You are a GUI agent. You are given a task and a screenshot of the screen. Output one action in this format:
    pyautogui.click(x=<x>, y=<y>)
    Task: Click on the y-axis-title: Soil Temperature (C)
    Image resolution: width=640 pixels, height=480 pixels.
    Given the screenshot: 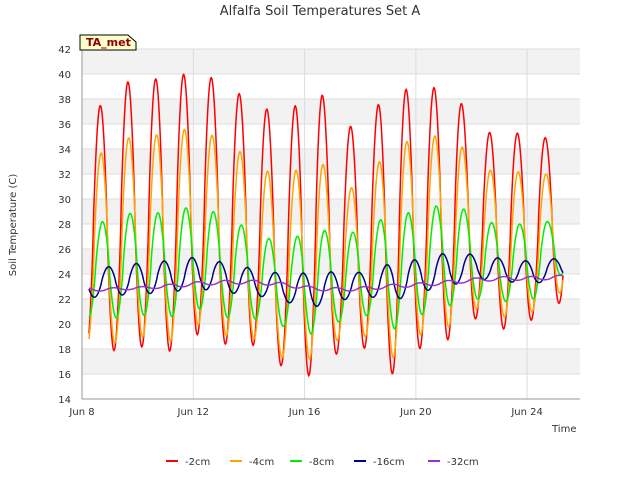 What is the action you would take?
    pyautogui.click(x=13, y=225)
    